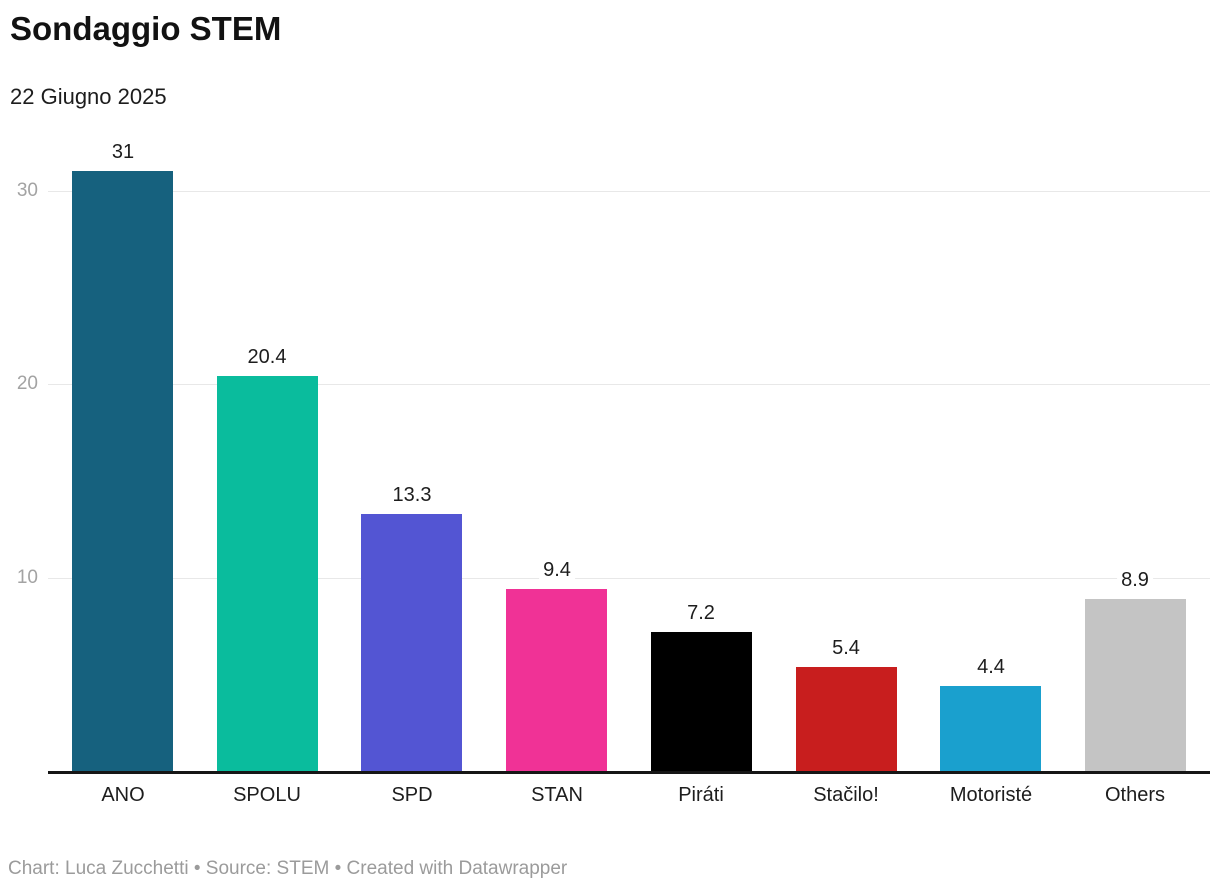 The image size is (1220, 892). I want to click on bar-value-label: 13.3, so click(412, 495).